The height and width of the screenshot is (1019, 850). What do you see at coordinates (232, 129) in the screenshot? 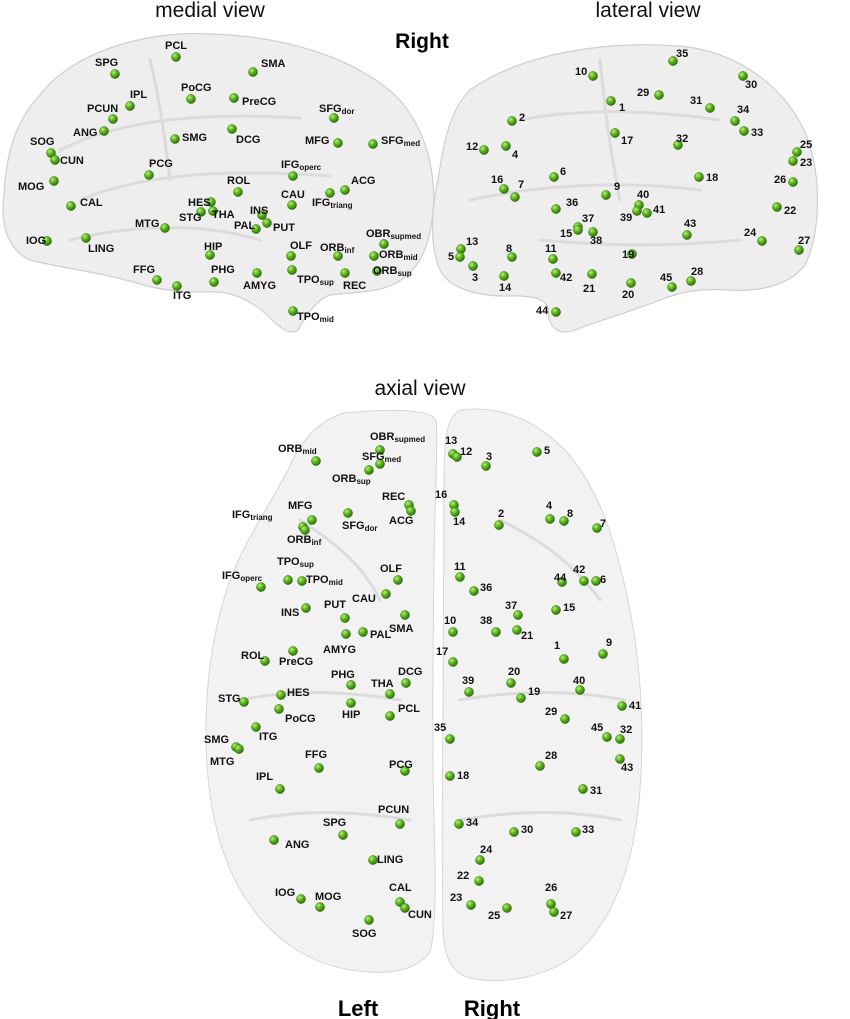
I see `medial-node-dcg` at bounding box center [232, 129].